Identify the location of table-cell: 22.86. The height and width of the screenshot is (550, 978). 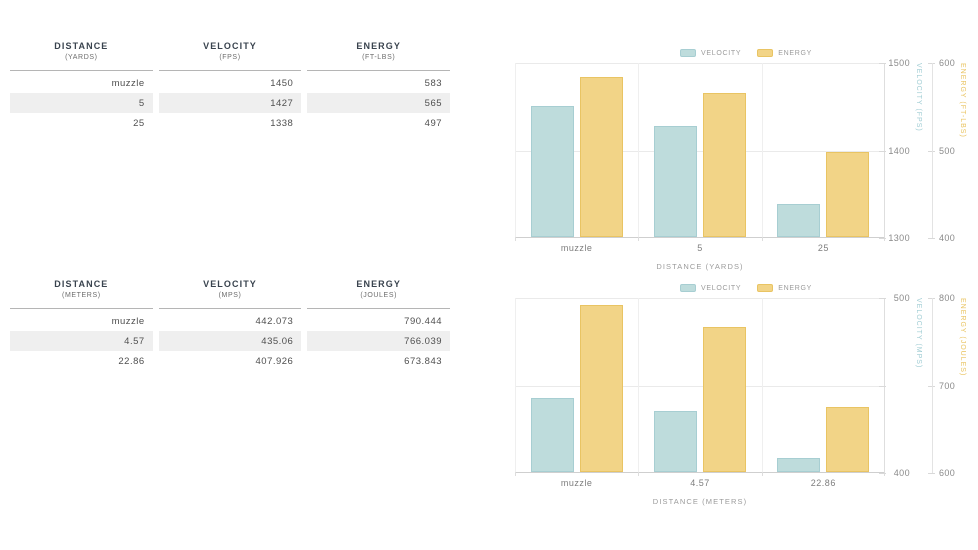
(131, 361).